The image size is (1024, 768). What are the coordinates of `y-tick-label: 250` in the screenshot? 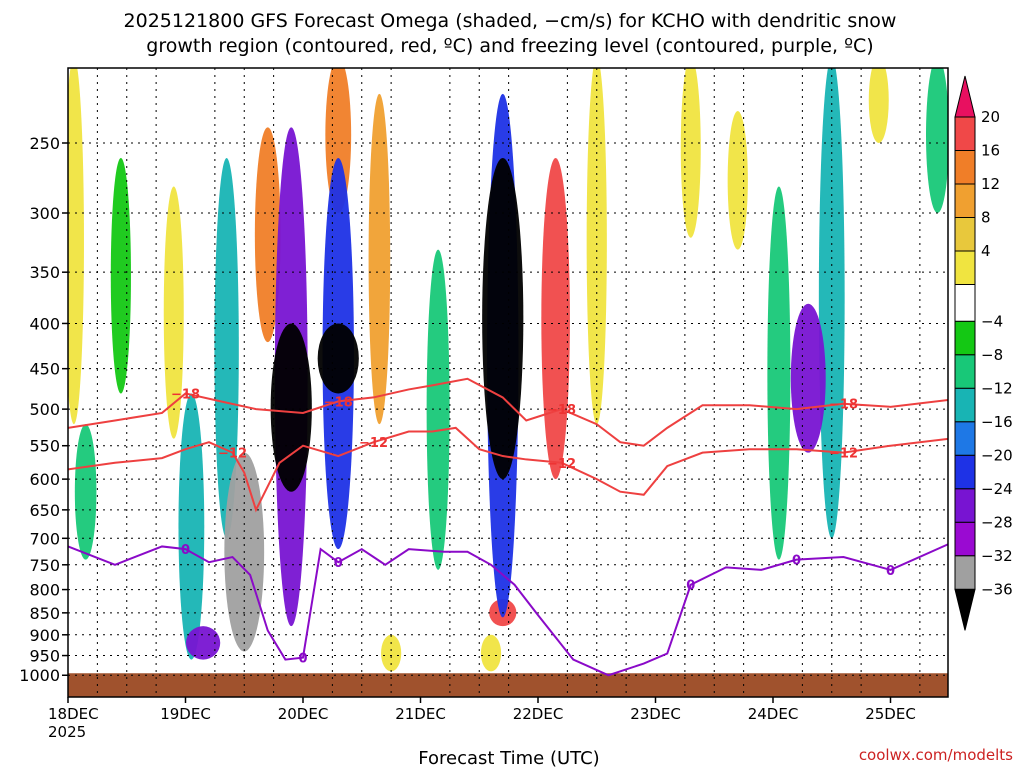 It's located at (44, 143).